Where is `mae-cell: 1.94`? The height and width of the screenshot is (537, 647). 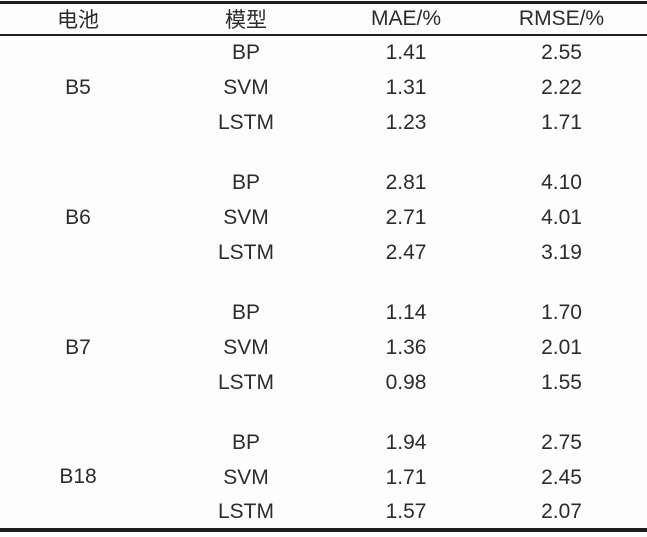 mae-cell: 1.94 is located at coordinates (406, 442).